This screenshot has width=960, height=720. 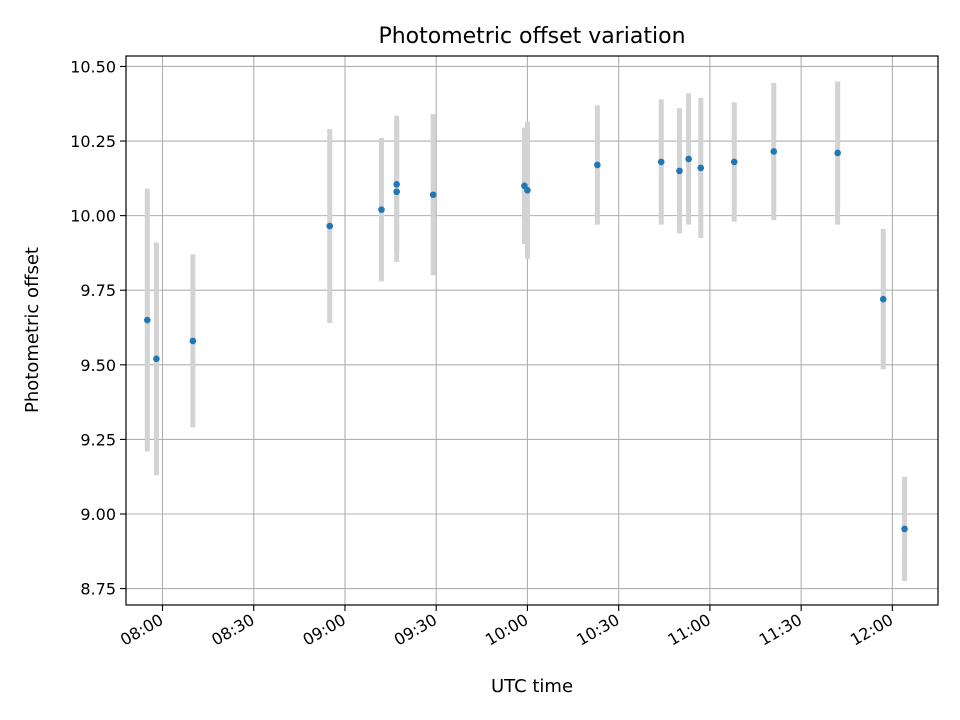 I want to click on y-tick-label: 9.50, so click(x=98, y=365).